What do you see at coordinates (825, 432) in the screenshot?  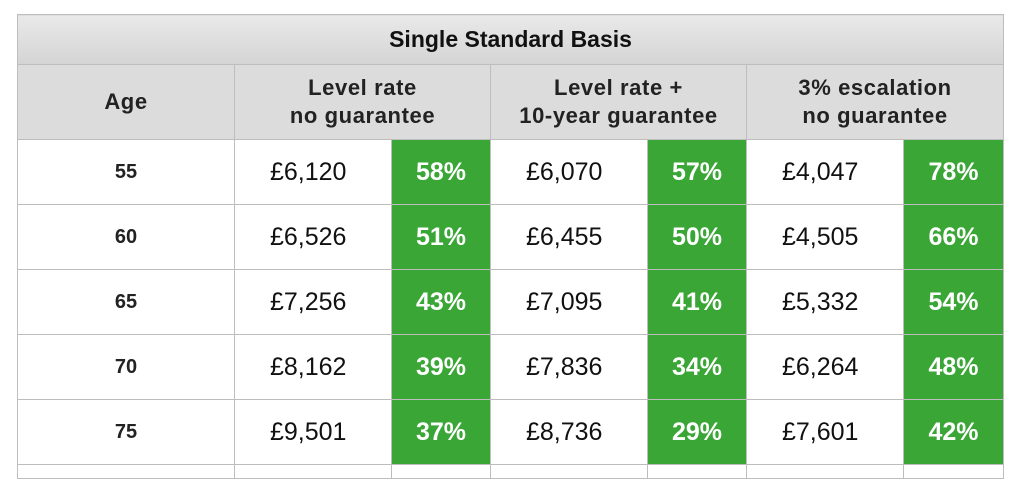 I see `escalation-amount-cell: £7,601` at bounding box center [825, 432].